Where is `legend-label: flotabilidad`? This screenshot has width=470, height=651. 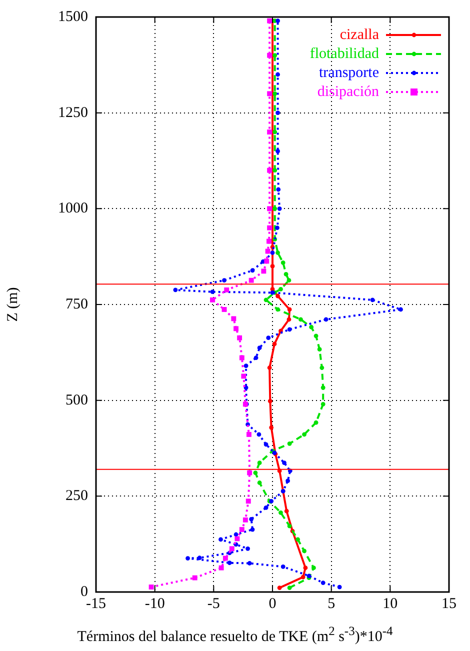 legend-label: flotabilidad is located at coordinates (345, 54).